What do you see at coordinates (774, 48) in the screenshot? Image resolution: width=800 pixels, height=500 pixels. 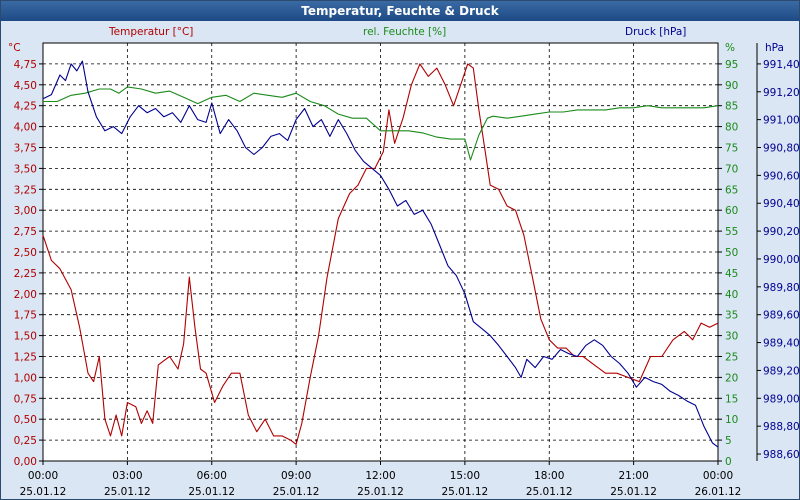 I see `pressure-unit-label: hPa` at bounding box center [774, 48].